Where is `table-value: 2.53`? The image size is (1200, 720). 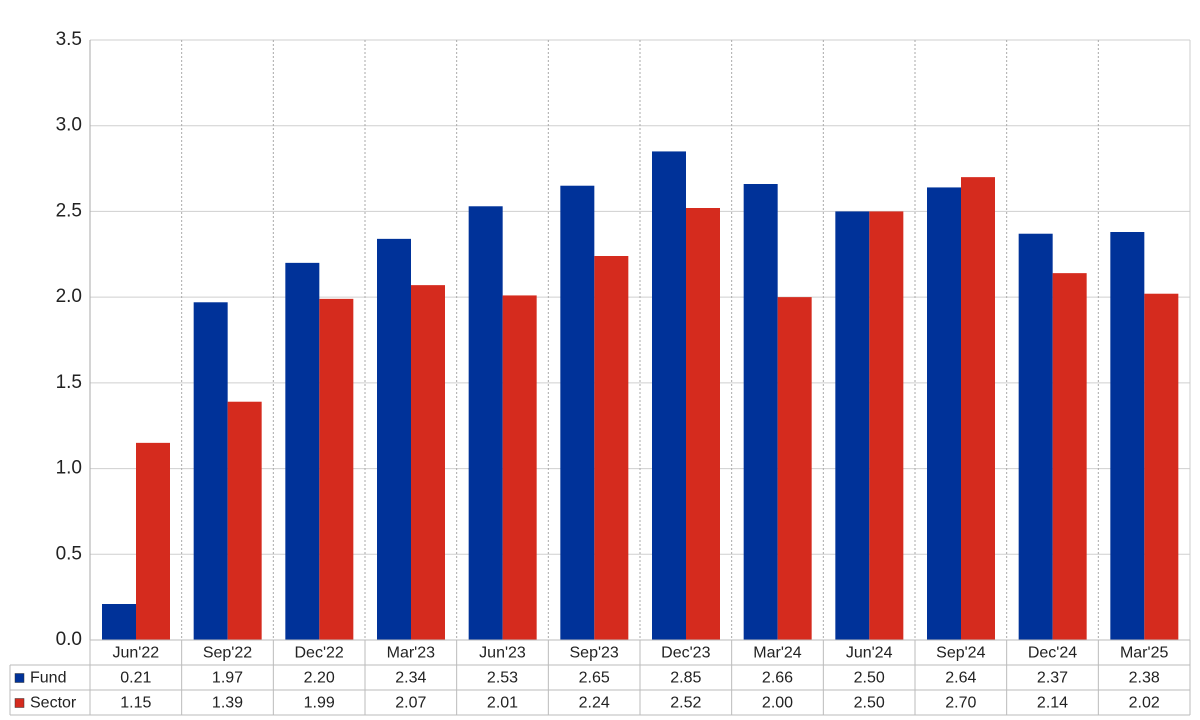 table-value: 2.53 is located at coordinates (502, 678).